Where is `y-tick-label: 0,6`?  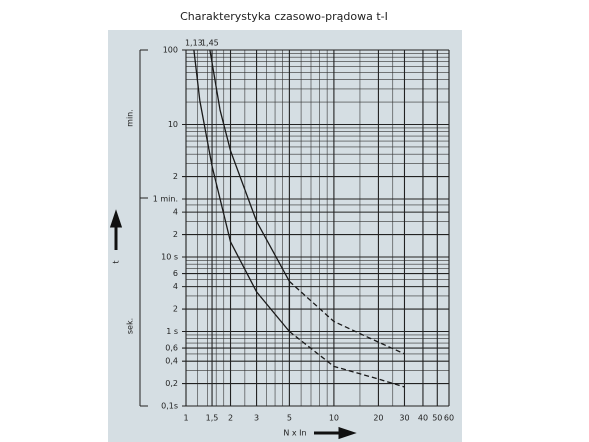
y-tick-label: 0,6 is located at coordinates (171, 348).